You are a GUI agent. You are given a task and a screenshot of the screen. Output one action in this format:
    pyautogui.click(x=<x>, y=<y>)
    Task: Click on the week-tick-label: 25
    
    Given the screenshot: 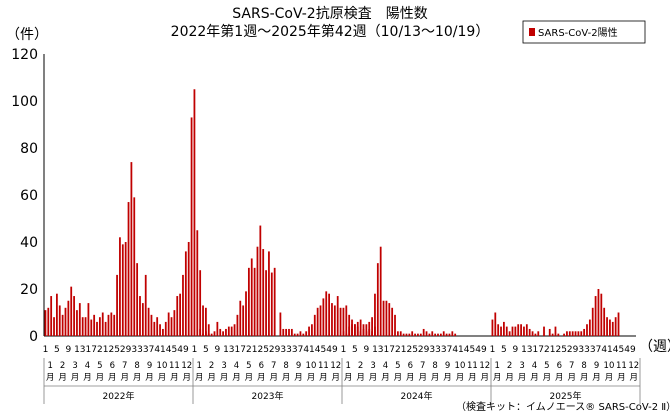 What is the action you would take?
    pyautogui.click(x=113, y=350)
    